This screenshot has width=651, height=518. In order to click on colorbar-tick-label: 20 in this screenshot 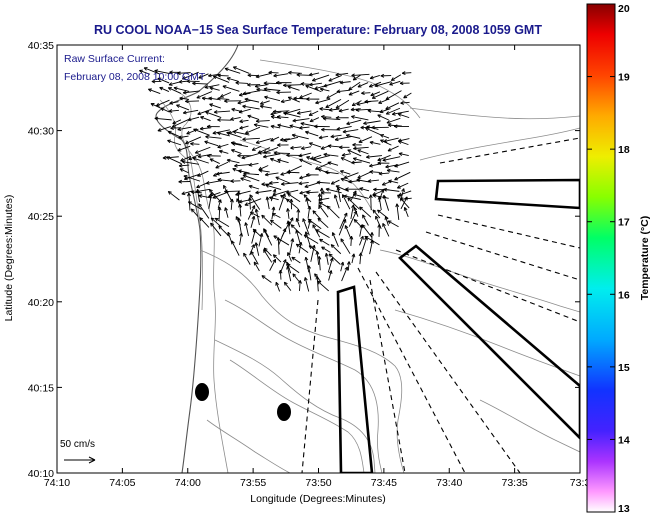, I will do `click(624, 9)`.